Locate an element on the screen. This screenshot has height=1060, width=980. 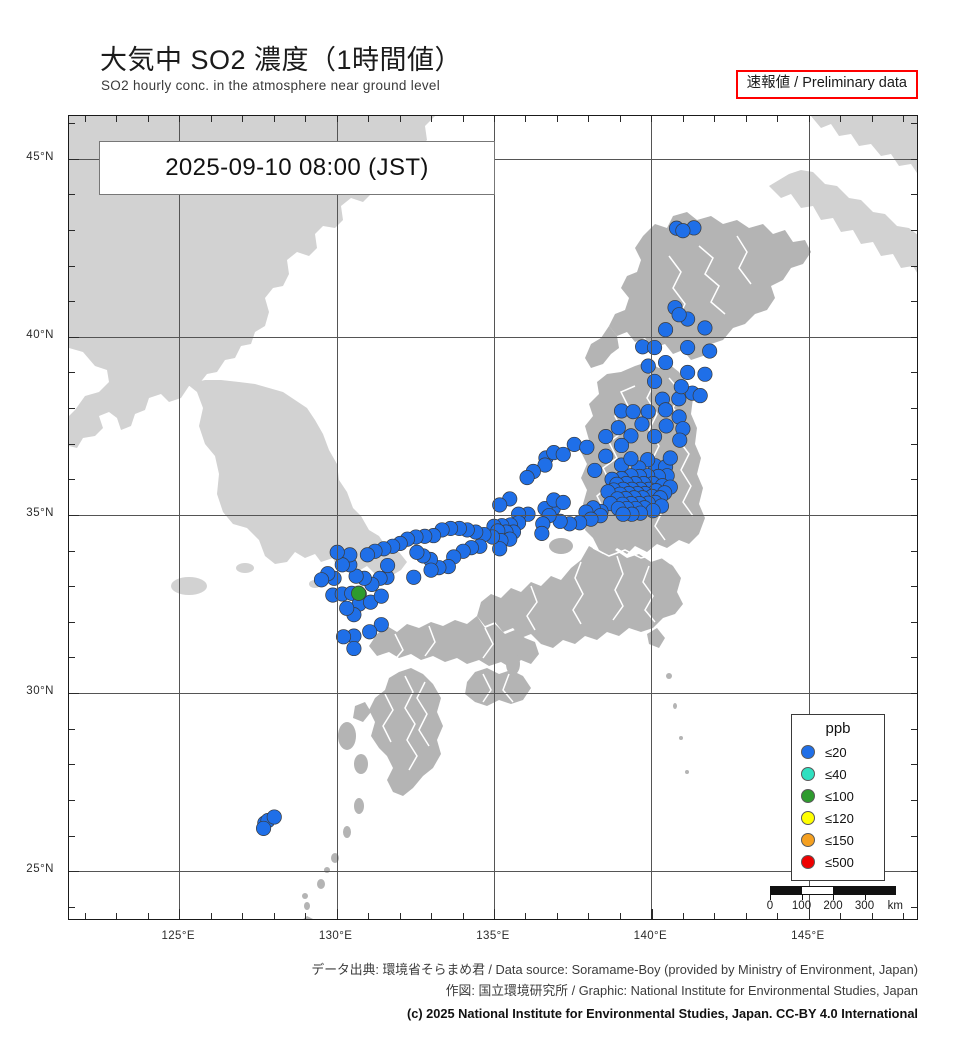
legend-item-label: ≤40 is located at coordinates (836, 774).